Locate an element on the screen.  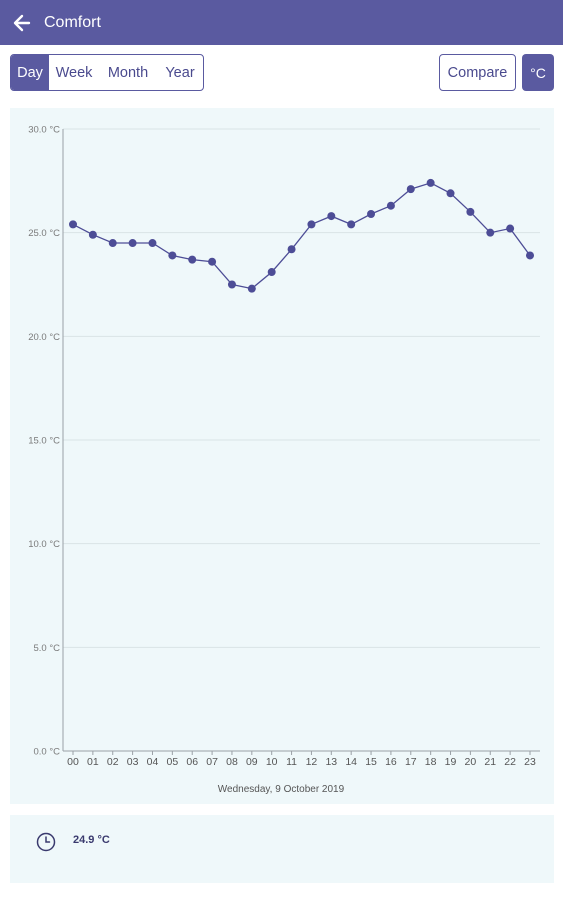
x-tick-label: 02 is located at coordinates (113, 762).